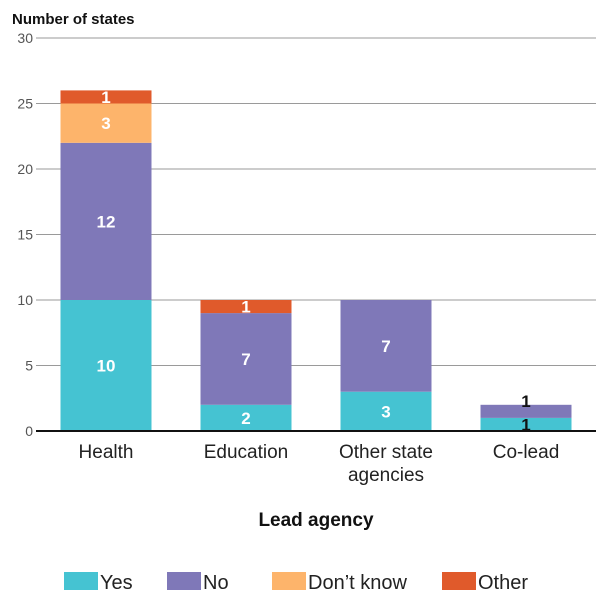 This screenshot has width=598, height=596. I want to click on x-tick-label-co-lead: Co-lead, so click(526, 452).